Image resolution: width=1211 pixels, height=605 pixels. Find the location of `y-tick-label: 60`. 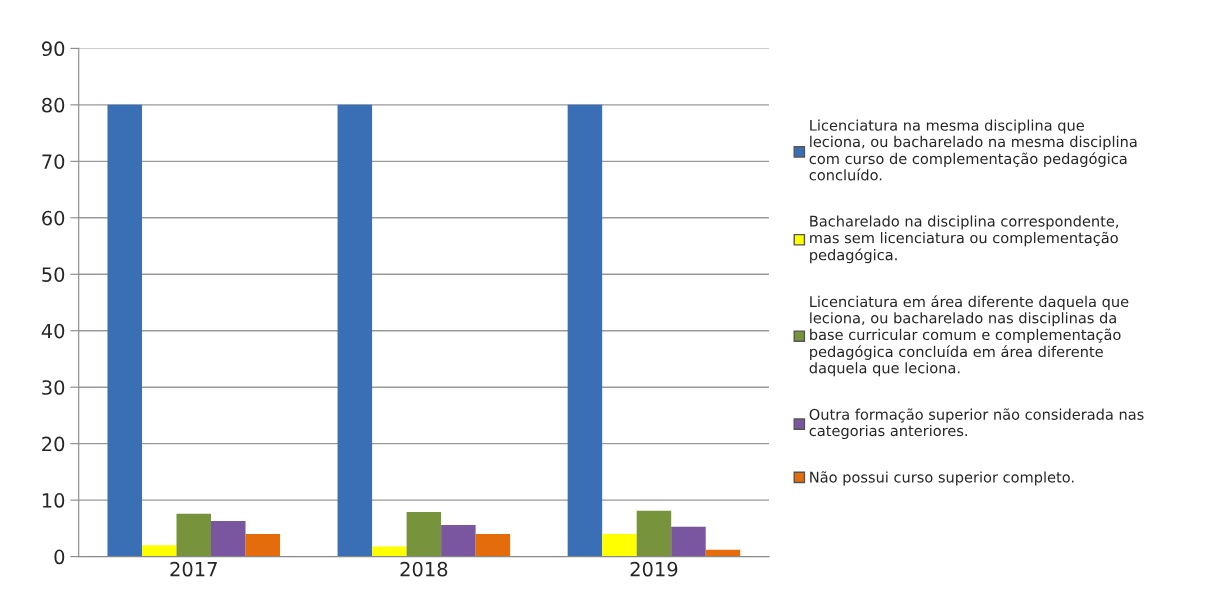

y-tick-label: 60 is located at coordinates (53, 218).